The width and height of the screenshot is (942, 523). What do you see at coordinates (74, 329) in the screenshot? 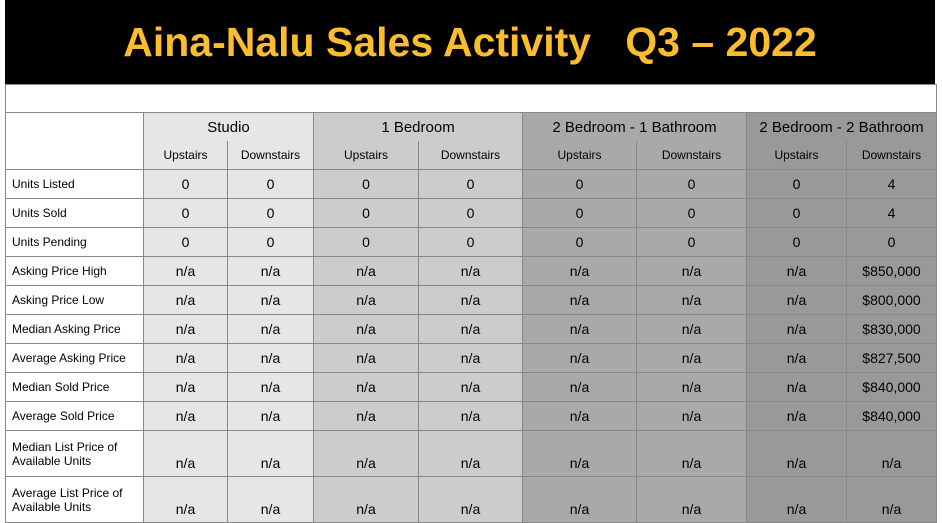
I see `row-label: Median Asking Price` at bounding box center [74, 329].